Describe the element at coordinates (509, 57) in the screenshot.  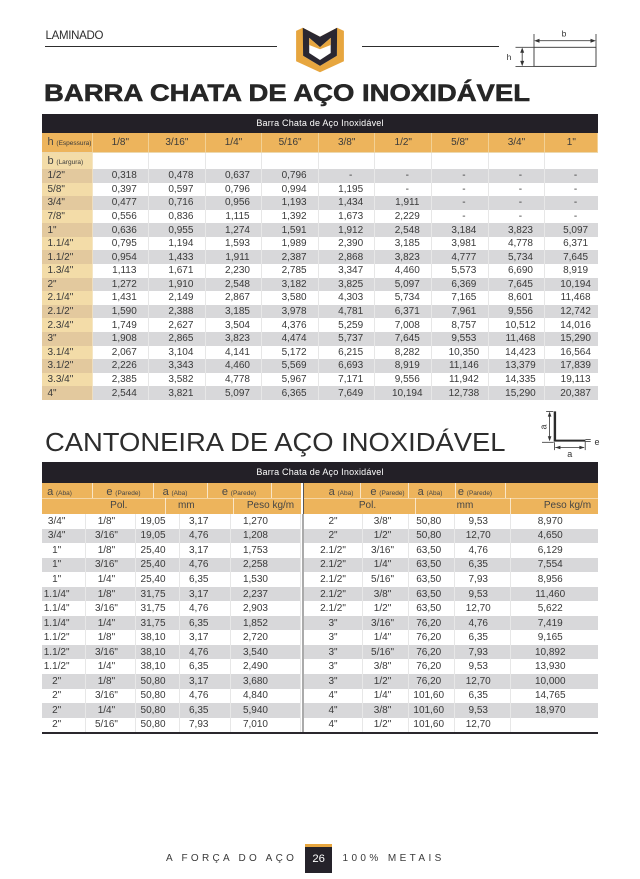
I see `svg-text: h` at that location.